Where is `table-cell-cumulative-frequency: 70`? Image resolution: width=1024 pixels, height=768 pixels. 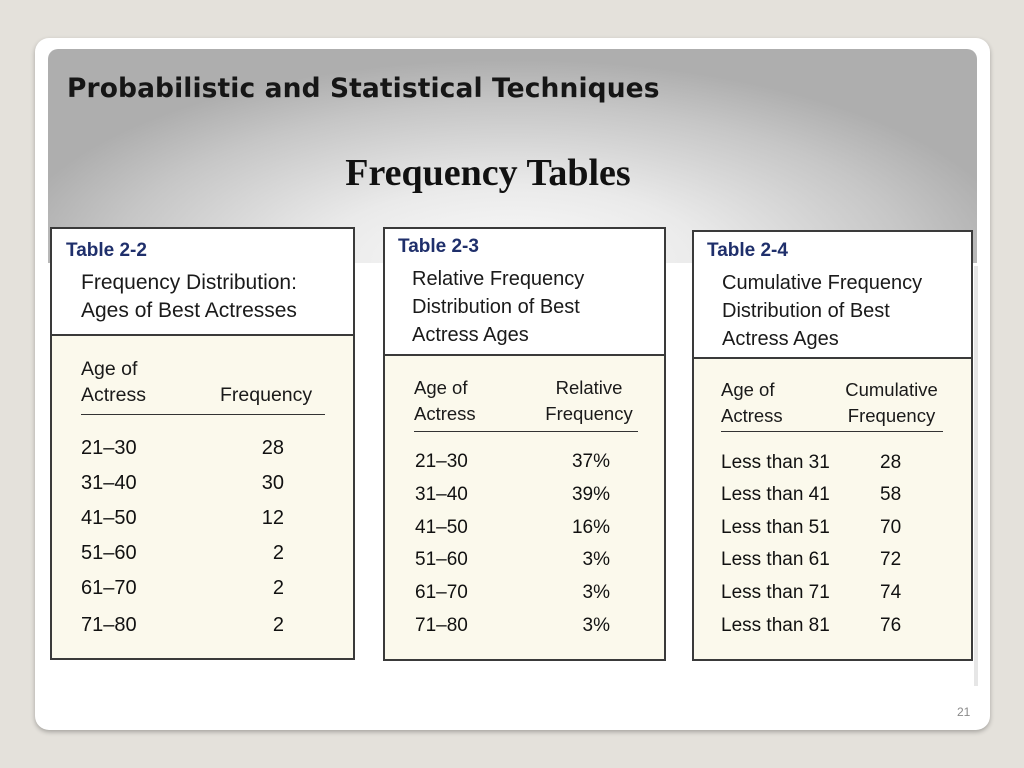
table-cell-cumulative-frequency: 70 is located at coordinates (891, 527).